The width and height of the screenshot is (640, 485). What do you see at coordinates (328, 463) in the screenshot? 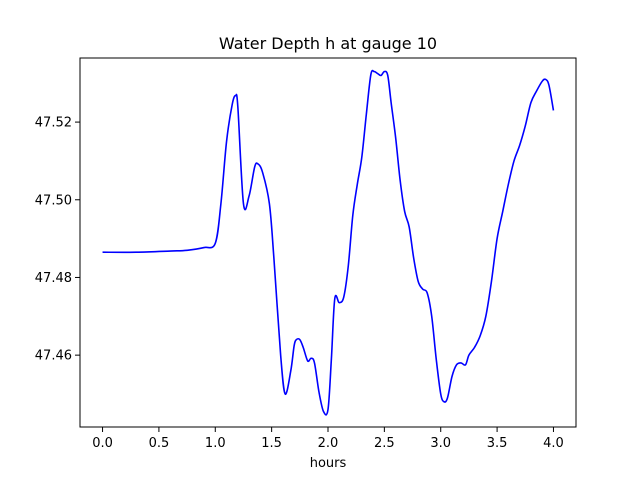
I see `x-axis-label: hours` at bounding box center [328, 463].